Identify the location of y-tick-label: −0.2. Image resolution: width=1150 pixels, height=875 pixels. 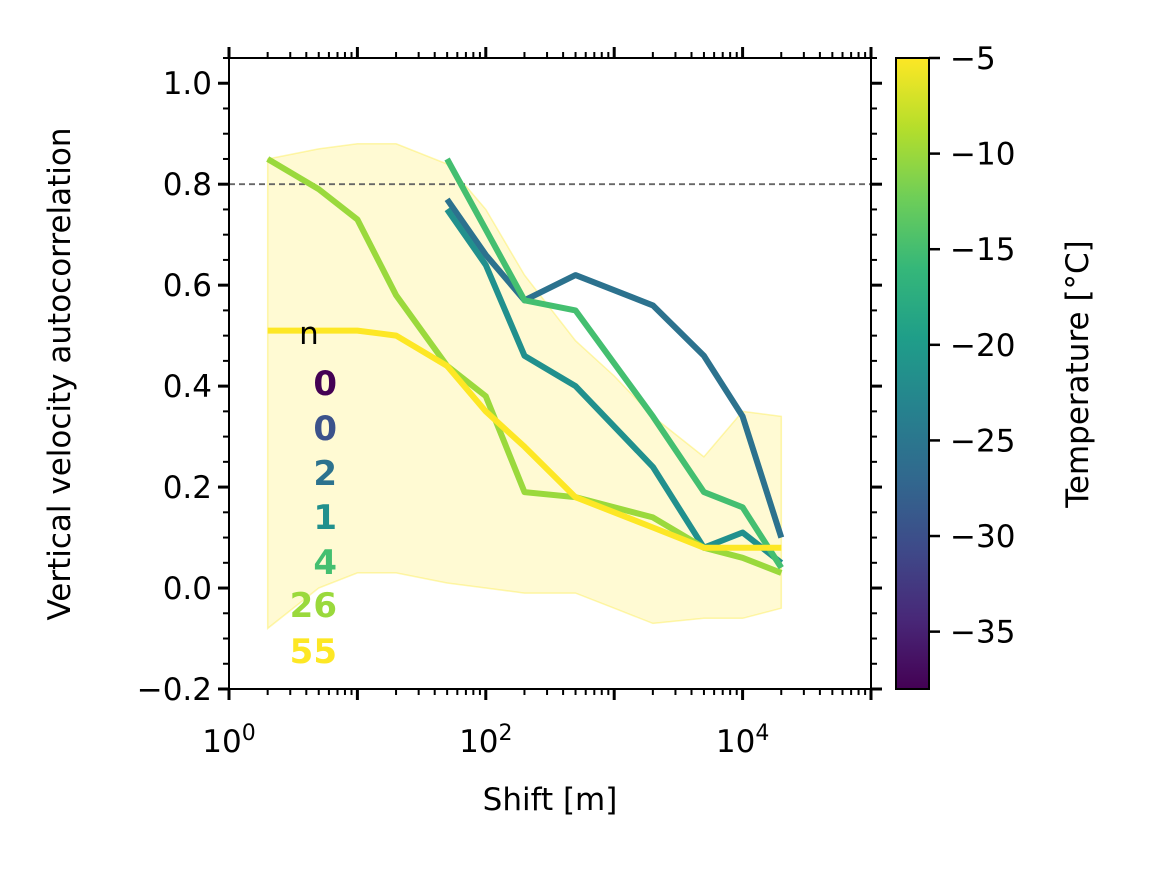
(174, 690).